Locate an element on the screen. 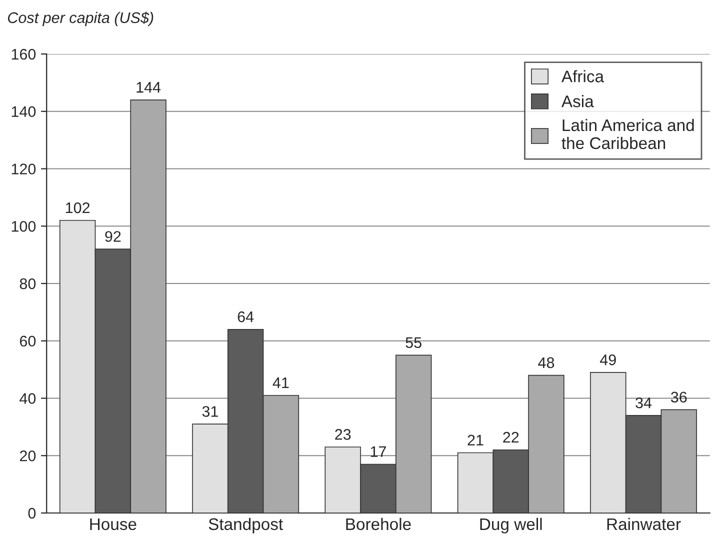 Image resolution: width=717 pixels, height=540 pixels. data-label: 22 is located at coordinates (511, 437).